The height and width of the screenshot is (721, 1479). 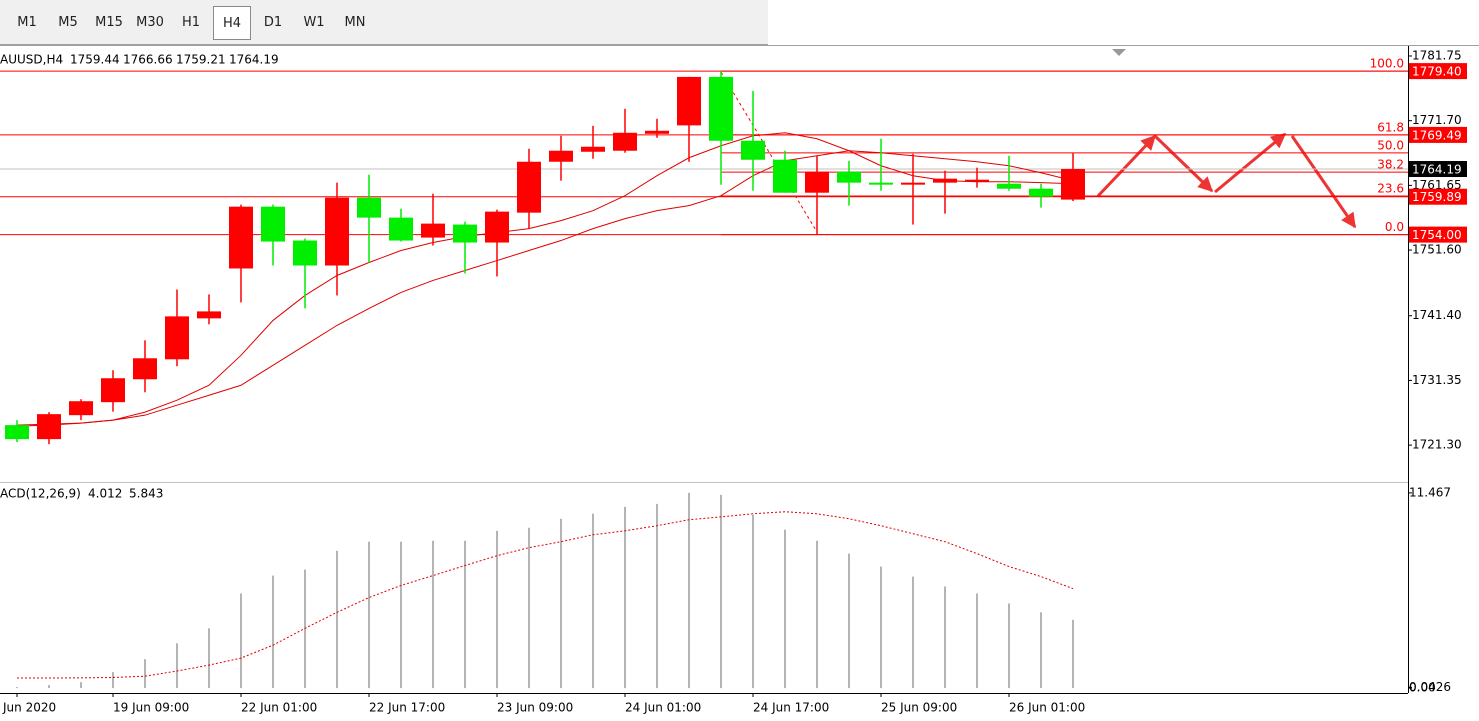 I want to click on fibo-ratio: 0.0, so click(x=1394, y=227).